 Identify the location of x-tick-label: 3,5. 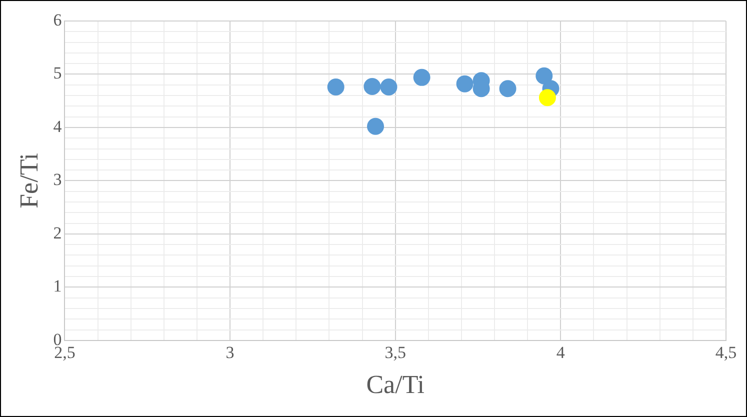
(395, 352).